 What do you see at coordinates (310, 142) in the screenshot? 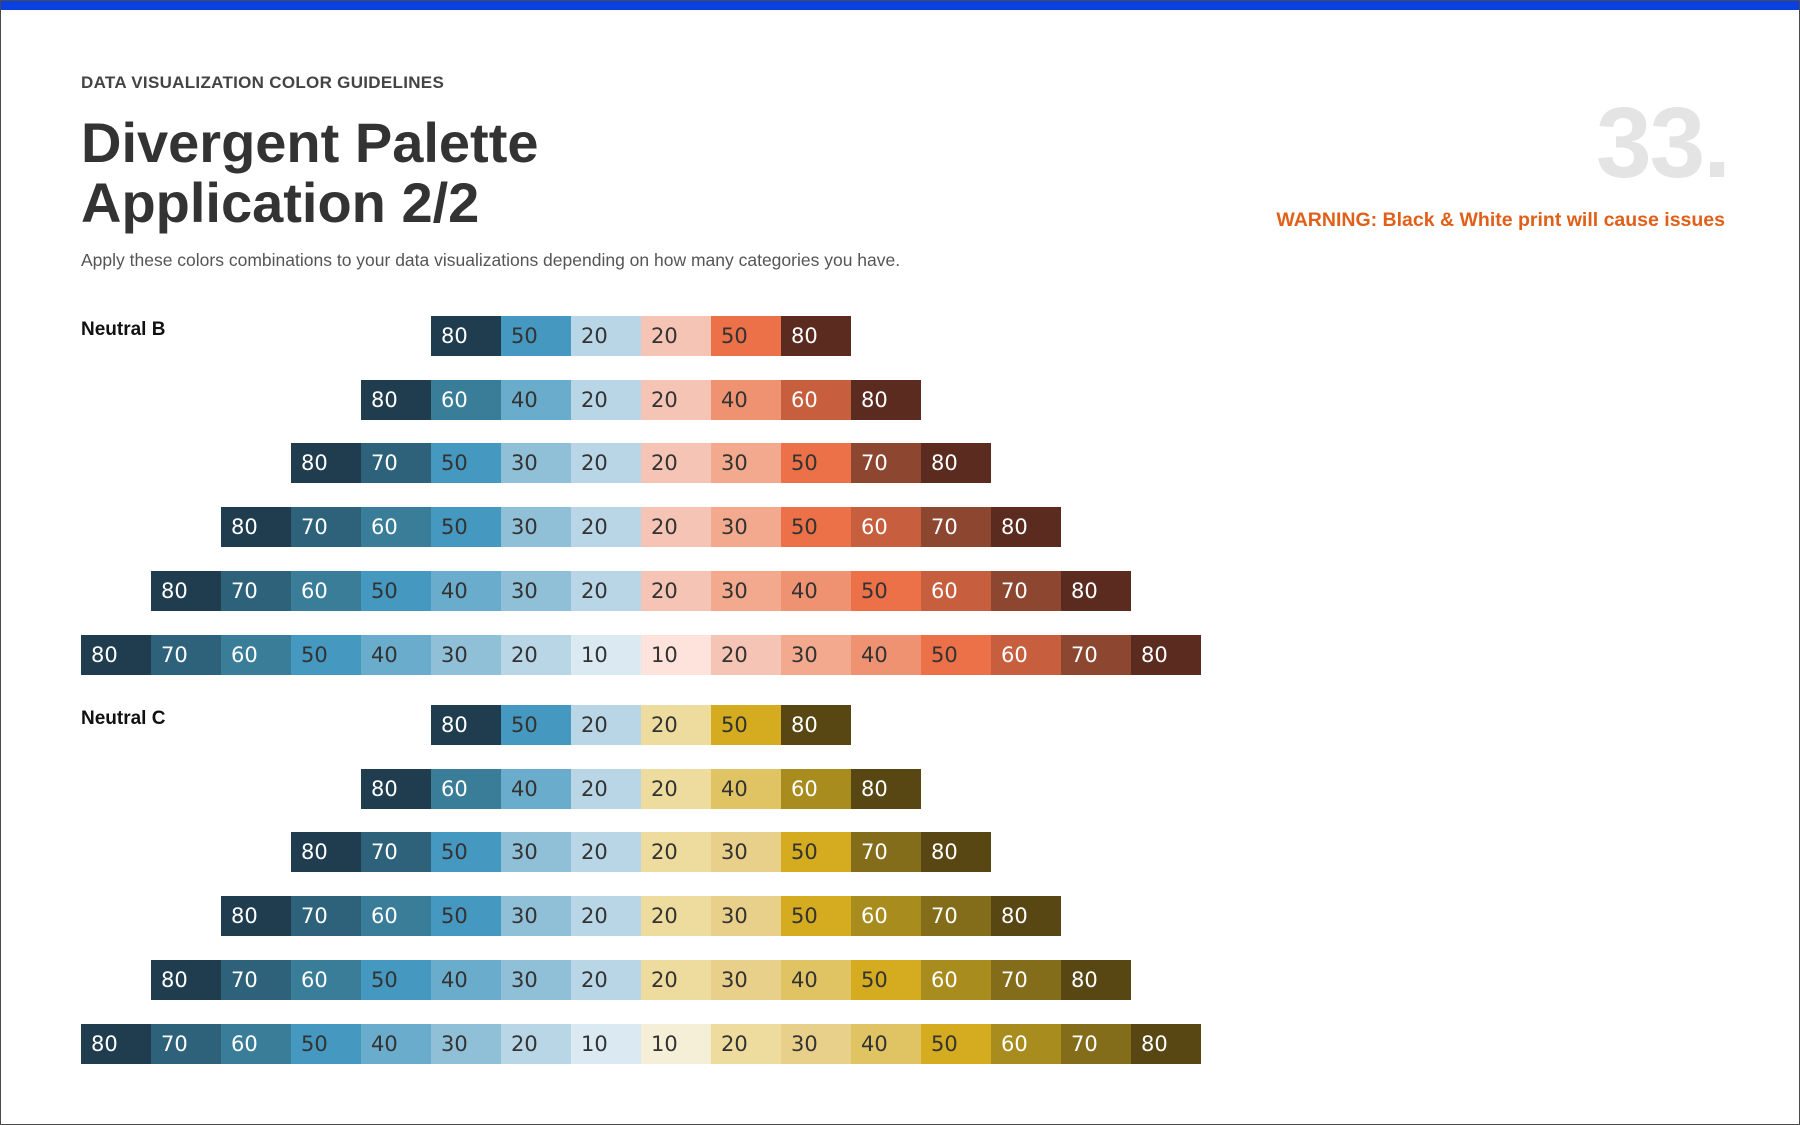
I see `page-title-line-1: Divergent Palette` at bounding box center [310, 142].